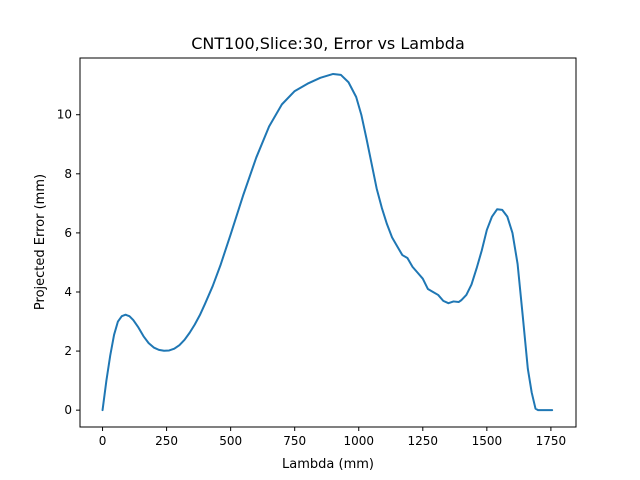 The width and height of the screenshot is (640, 480). Describe the element at coordinates (64, 115) in the screenshot. I see `y-tick-label: 10` at that location.